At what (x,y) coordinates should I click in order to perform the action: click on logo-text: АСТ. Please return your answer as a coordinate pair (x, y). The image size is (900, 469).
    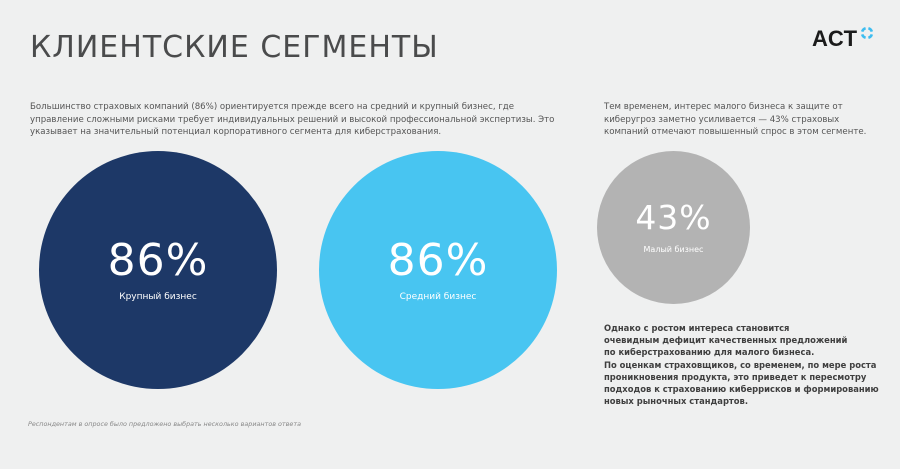
    Looking at the image, I should click on (835, 38).